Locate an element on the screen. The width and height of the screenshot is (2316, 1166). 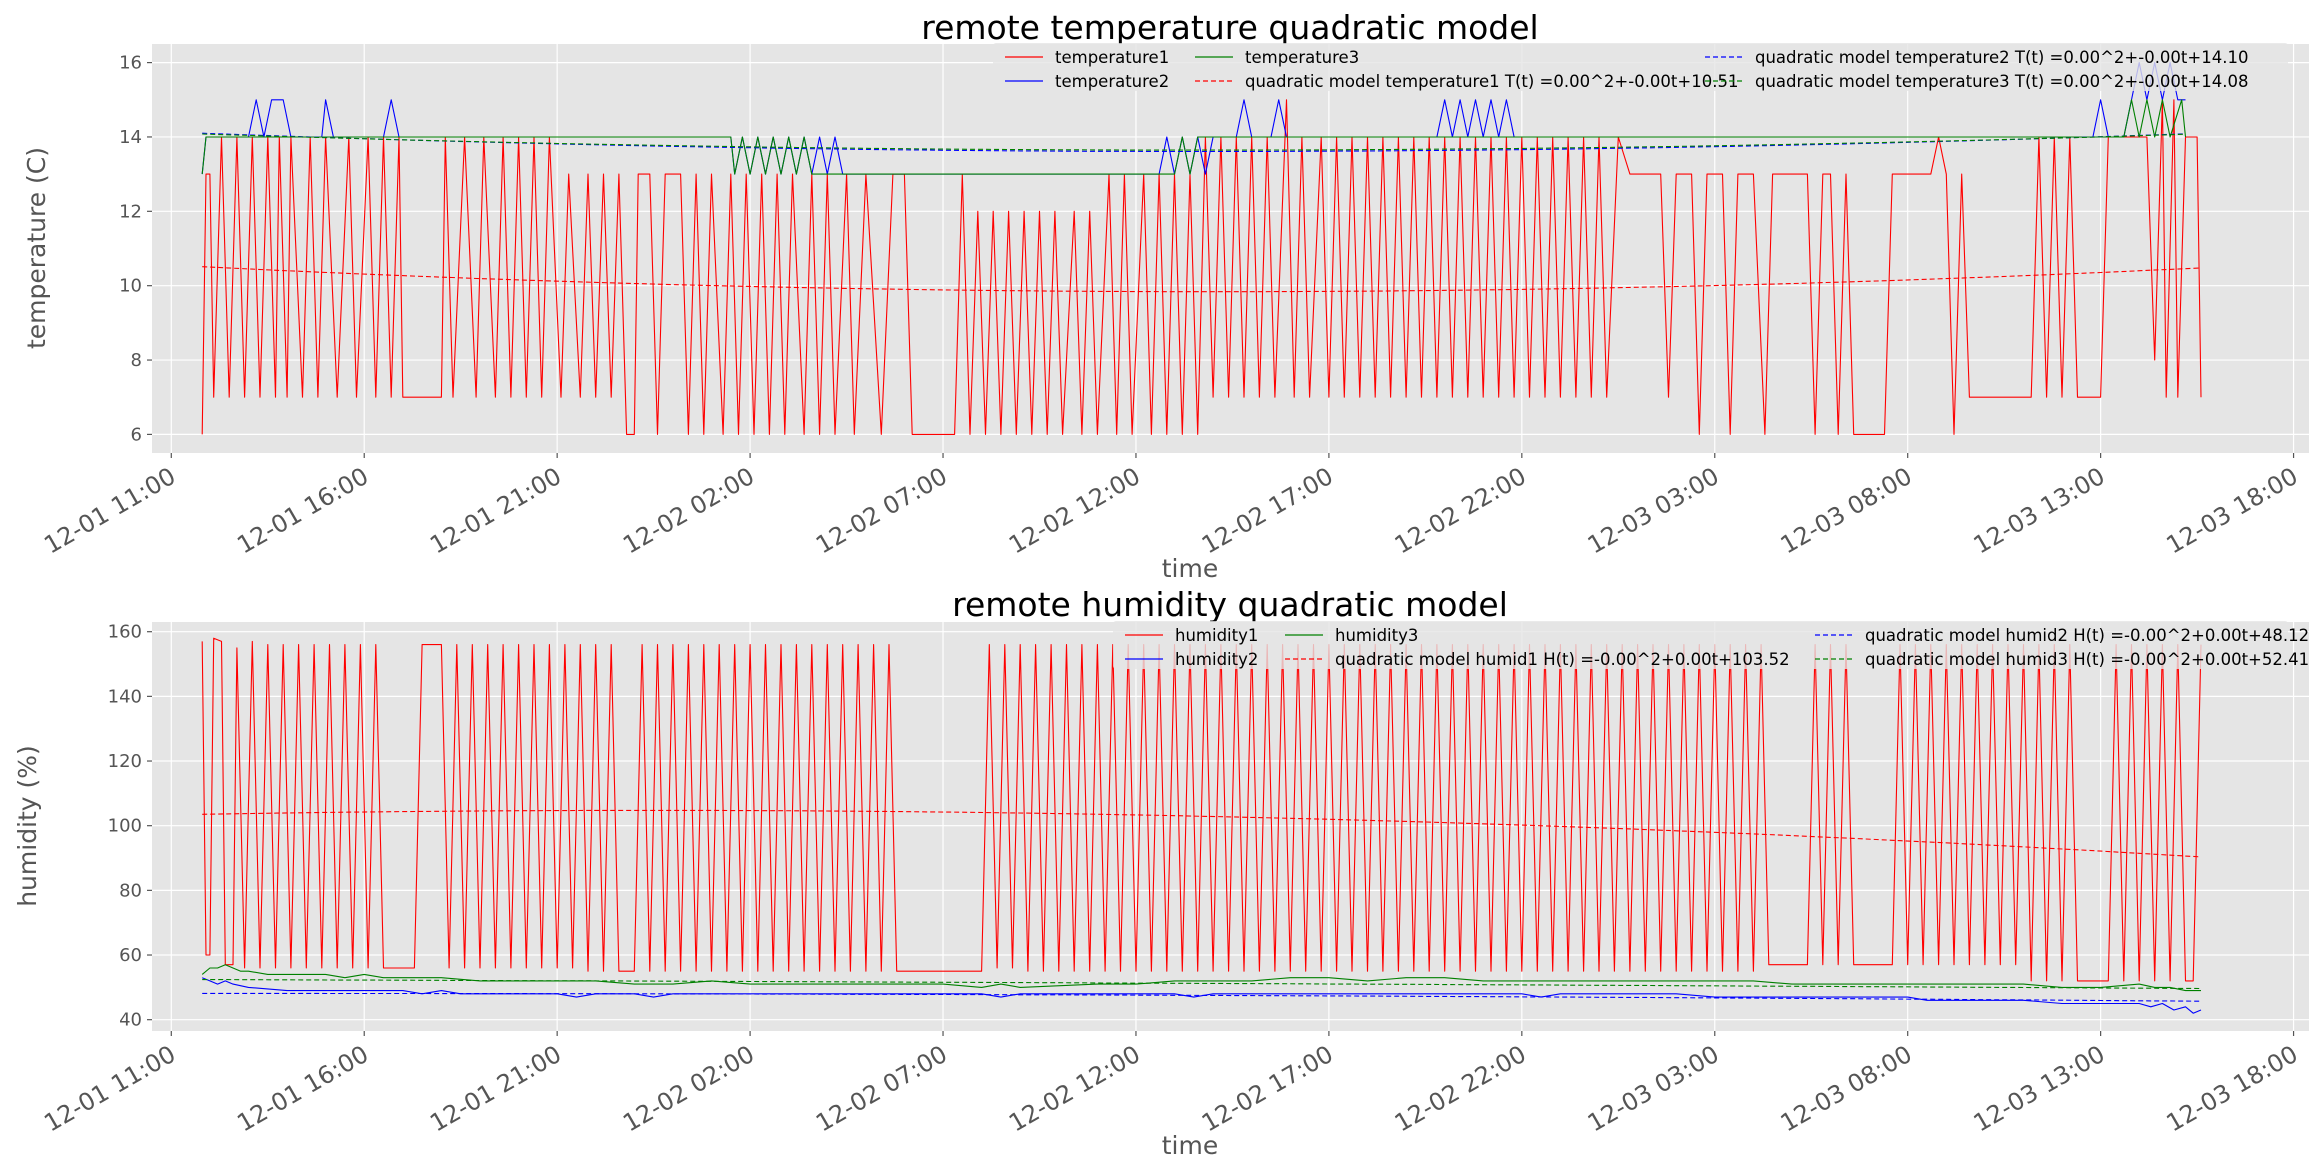
temperature-y-tick-label: 16 is located at coordinates (130, 63).